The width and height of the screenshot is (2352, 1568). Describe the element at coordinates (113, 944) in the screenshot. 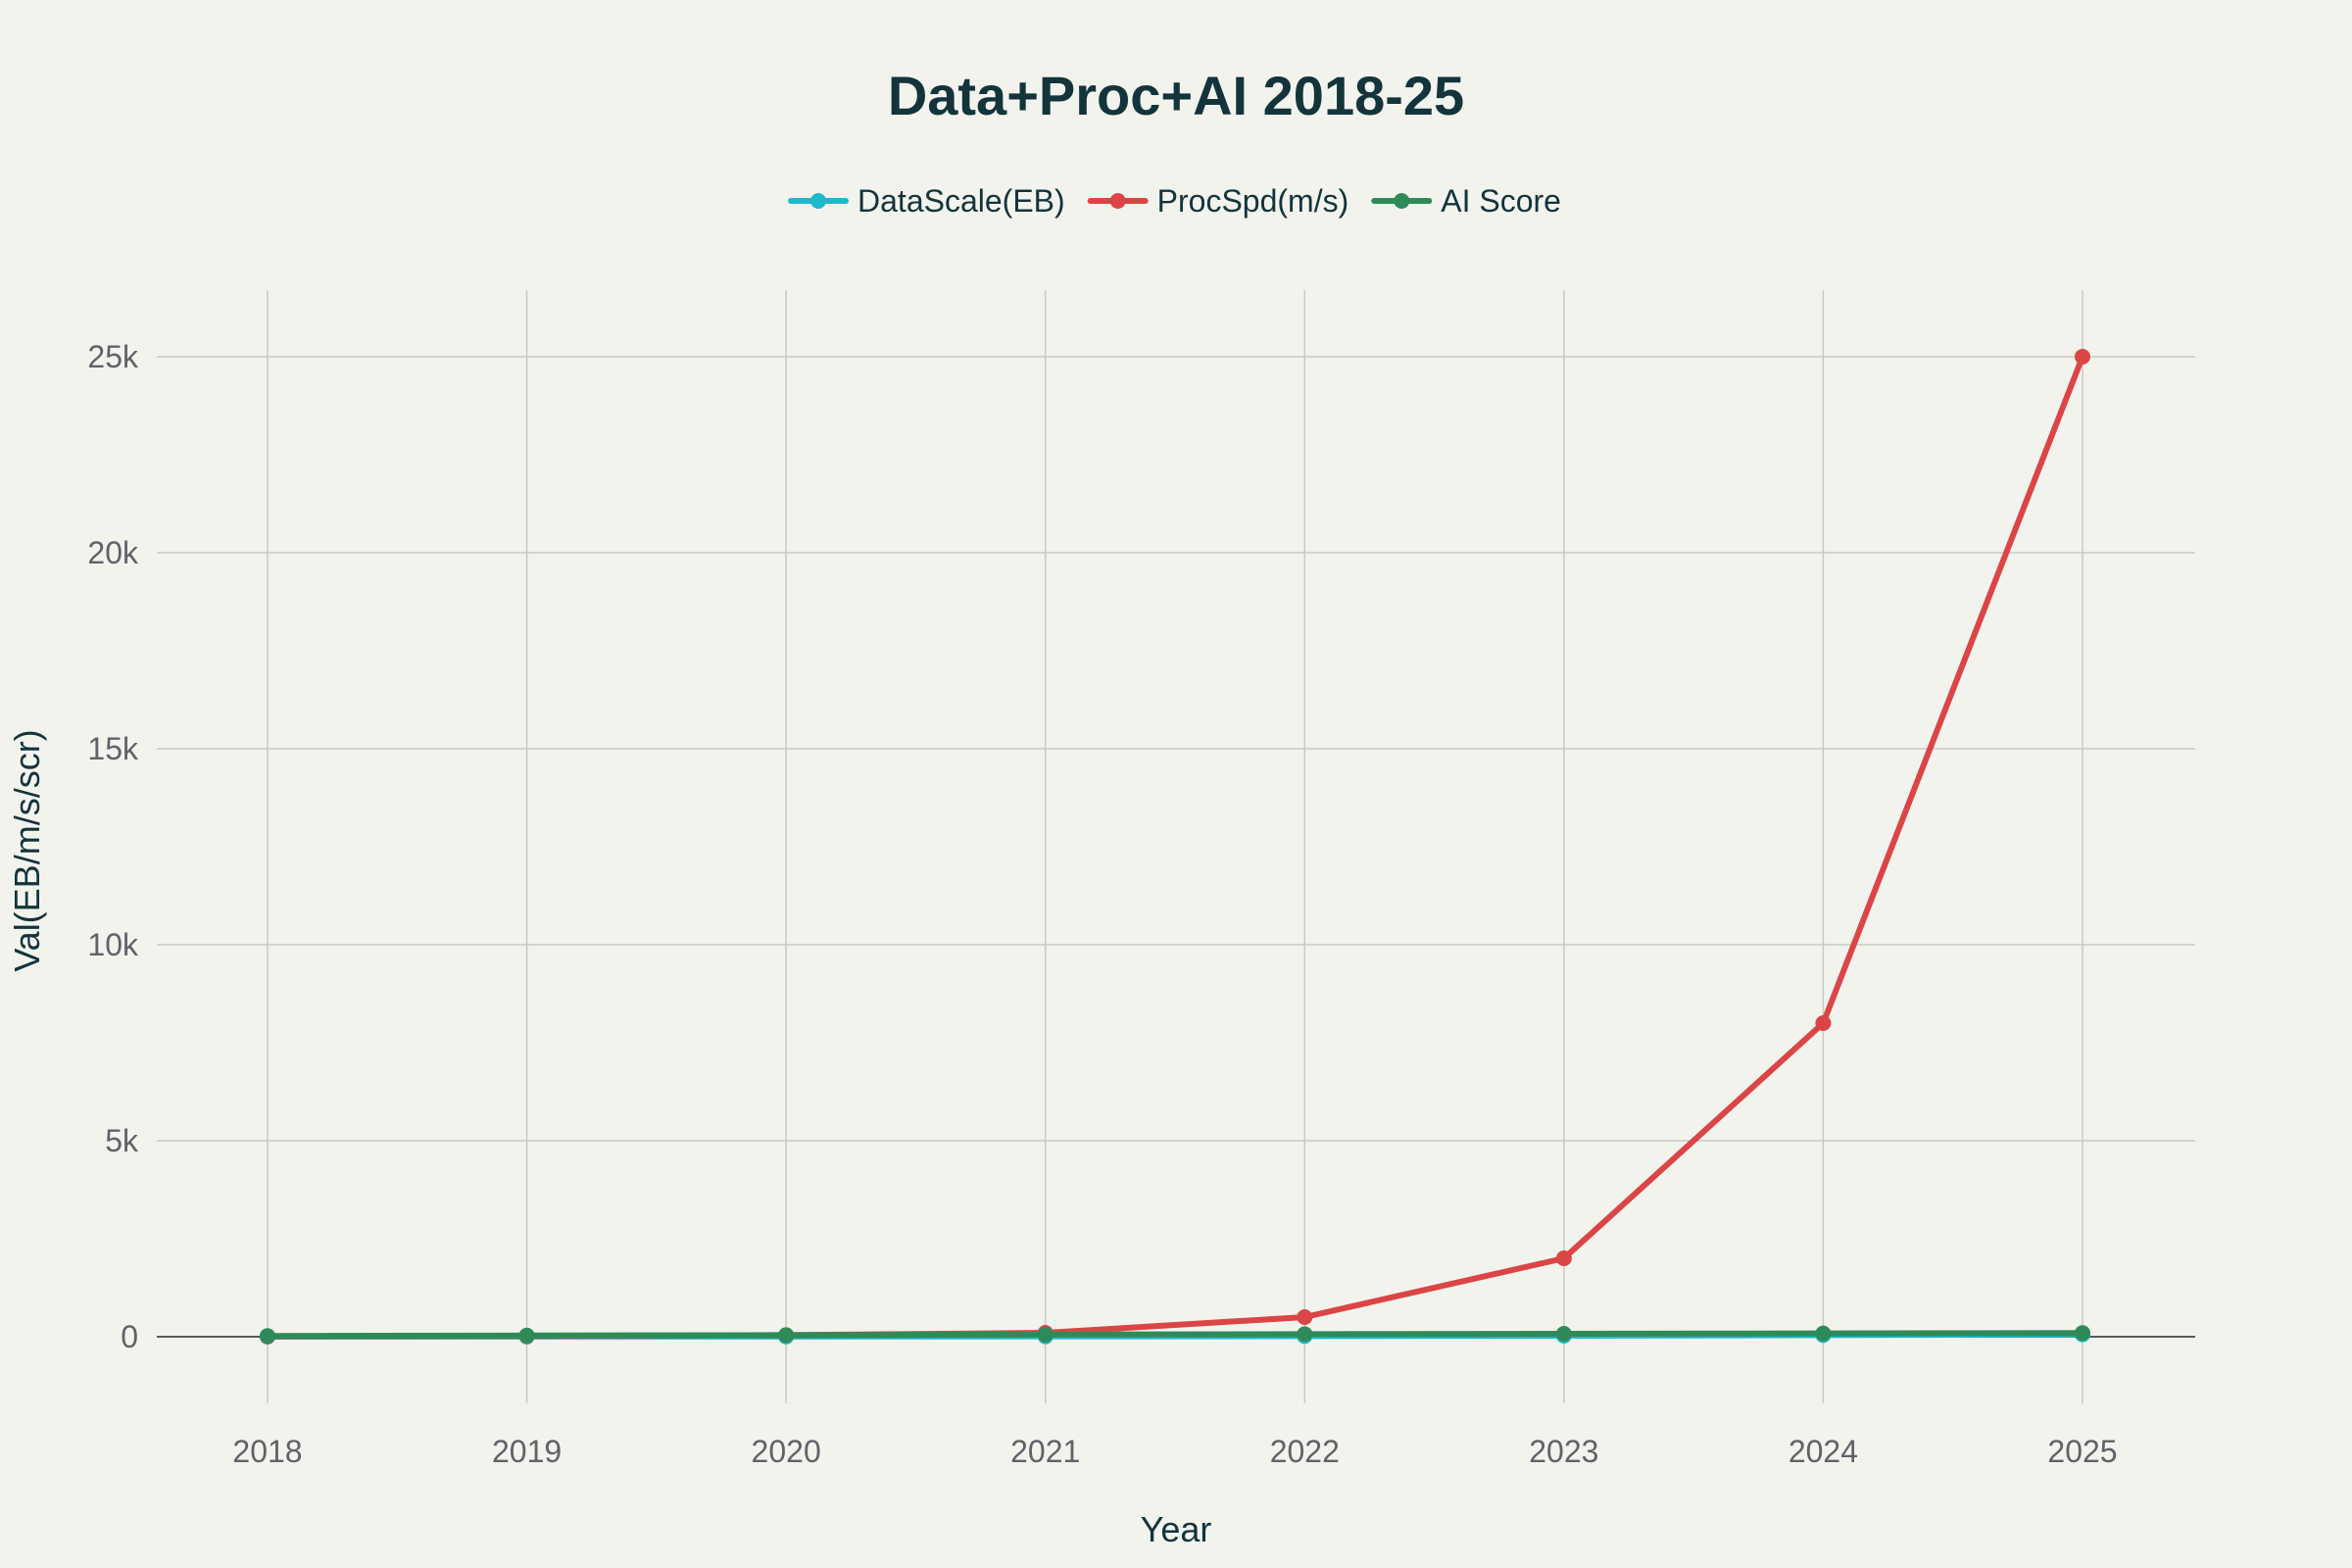

I see `y-tick-label: 10k` at that location.